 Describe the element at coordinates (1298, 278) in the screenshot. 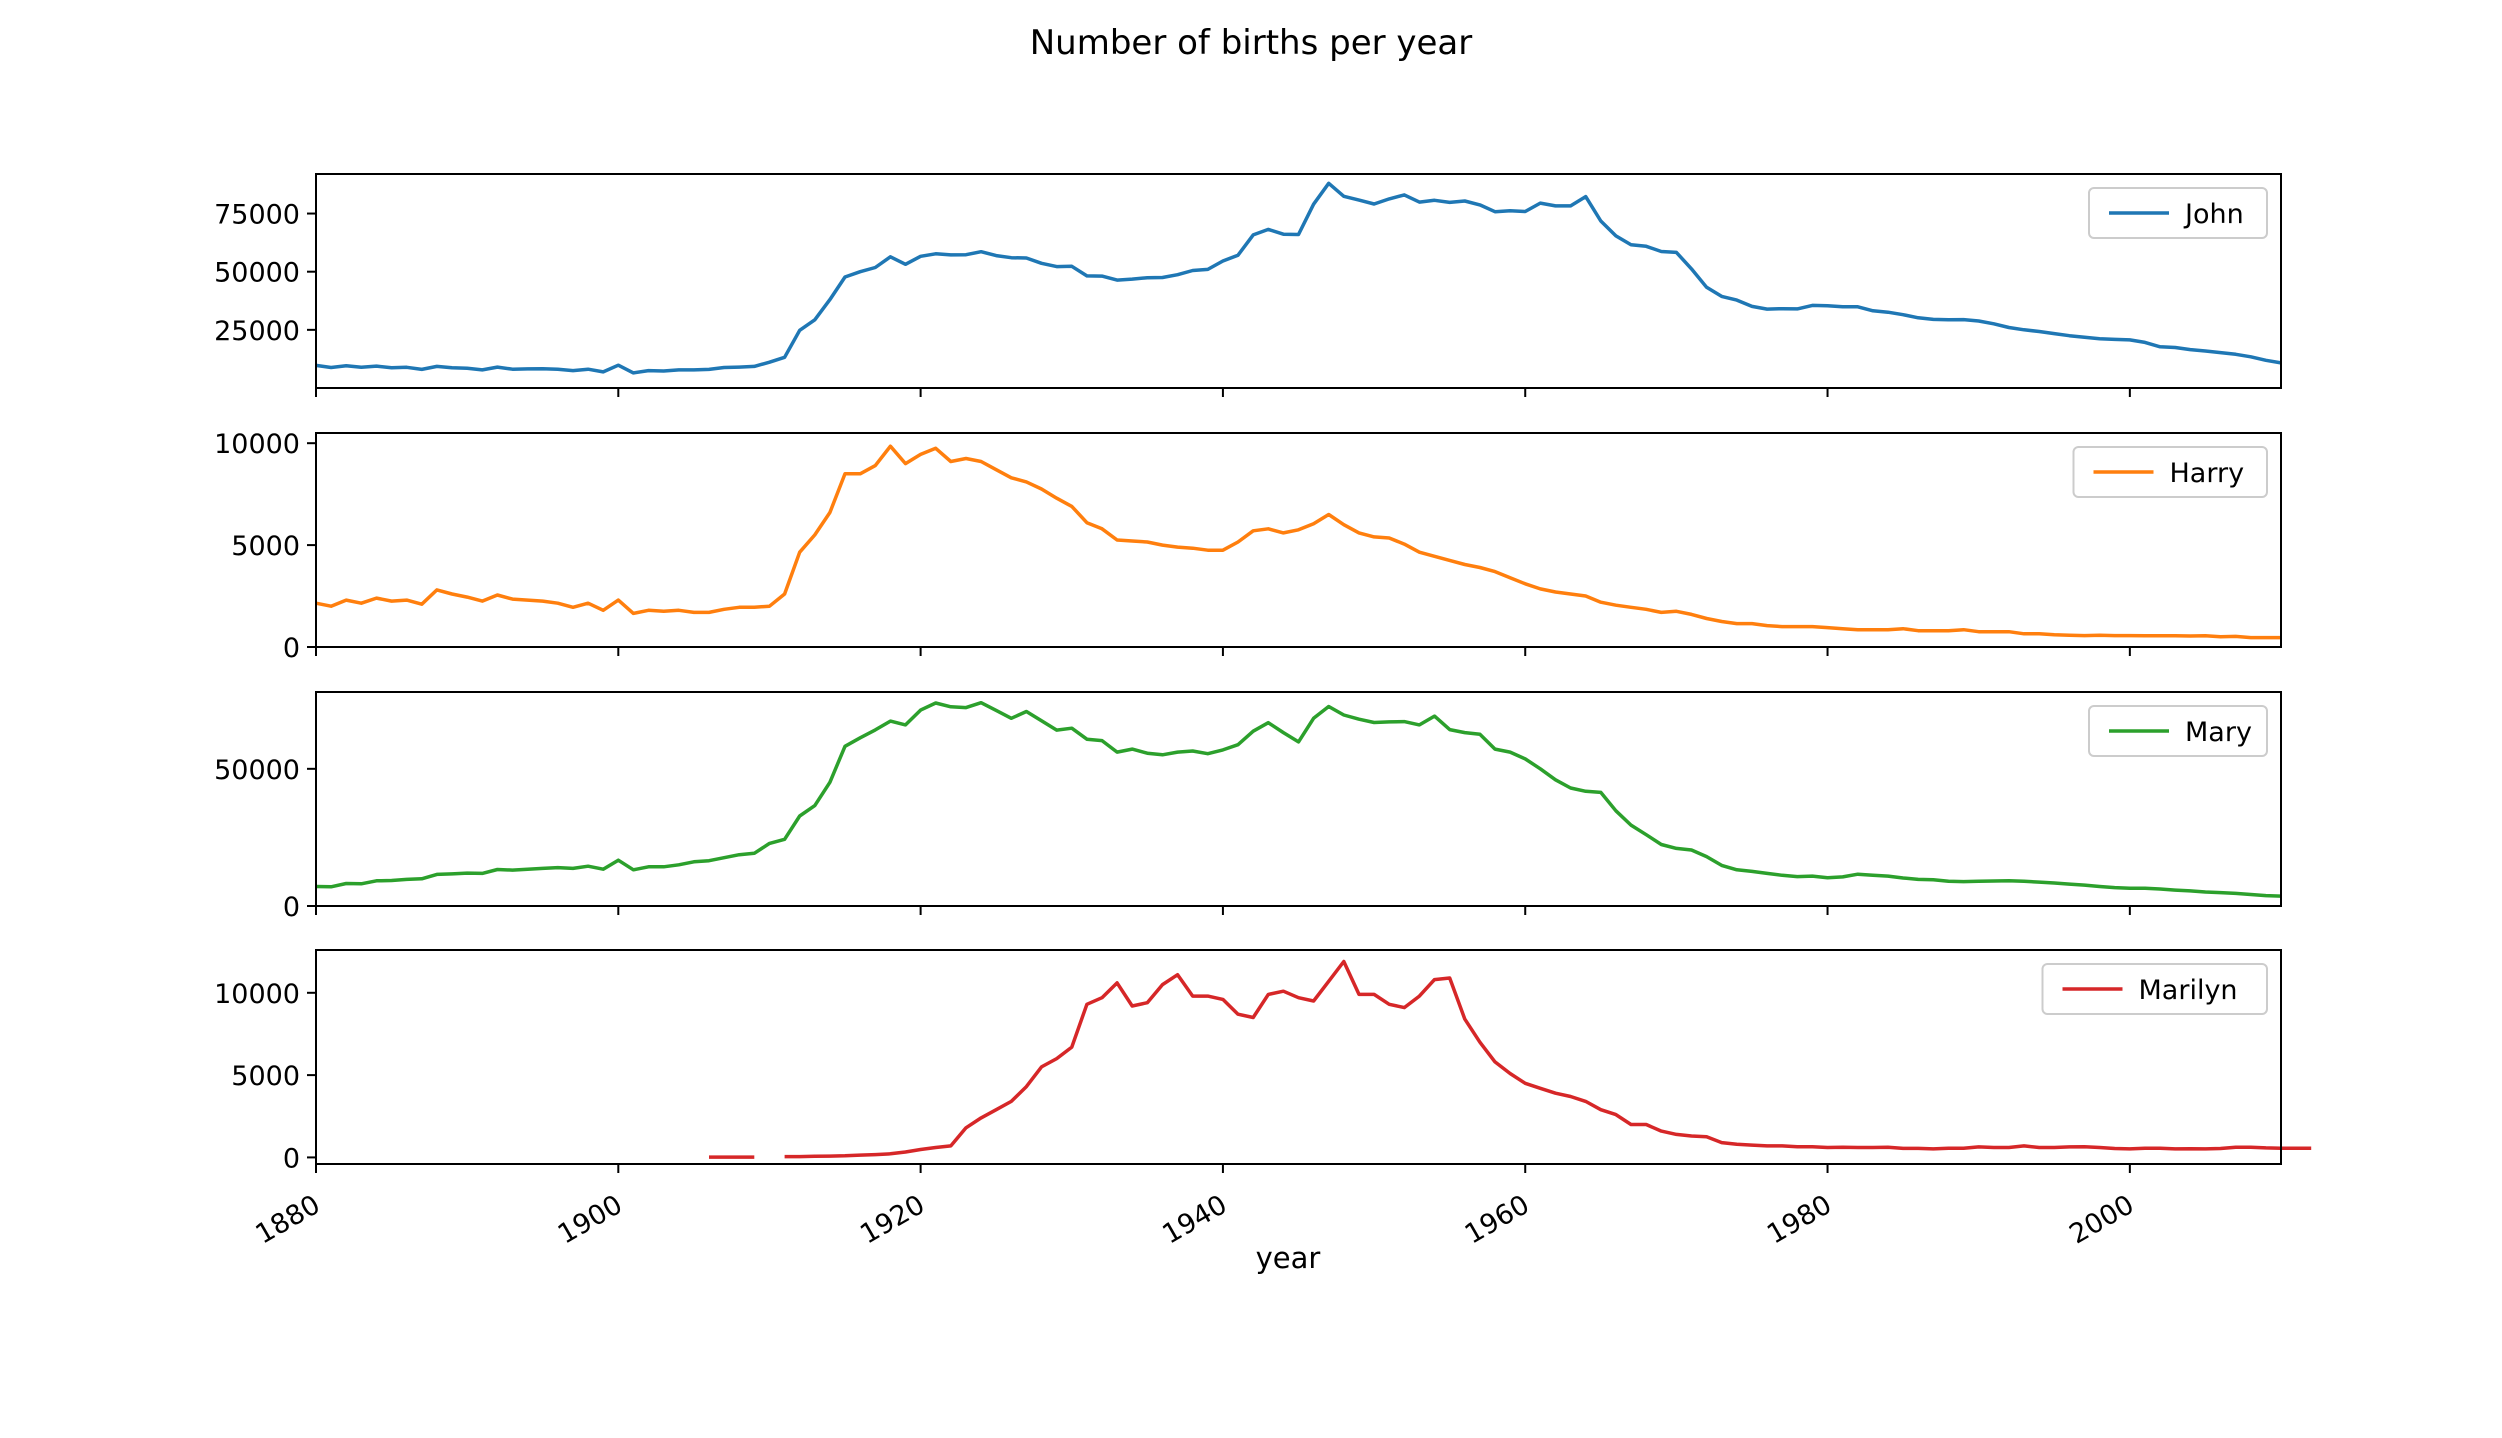

I see `series-line-john` at that location.